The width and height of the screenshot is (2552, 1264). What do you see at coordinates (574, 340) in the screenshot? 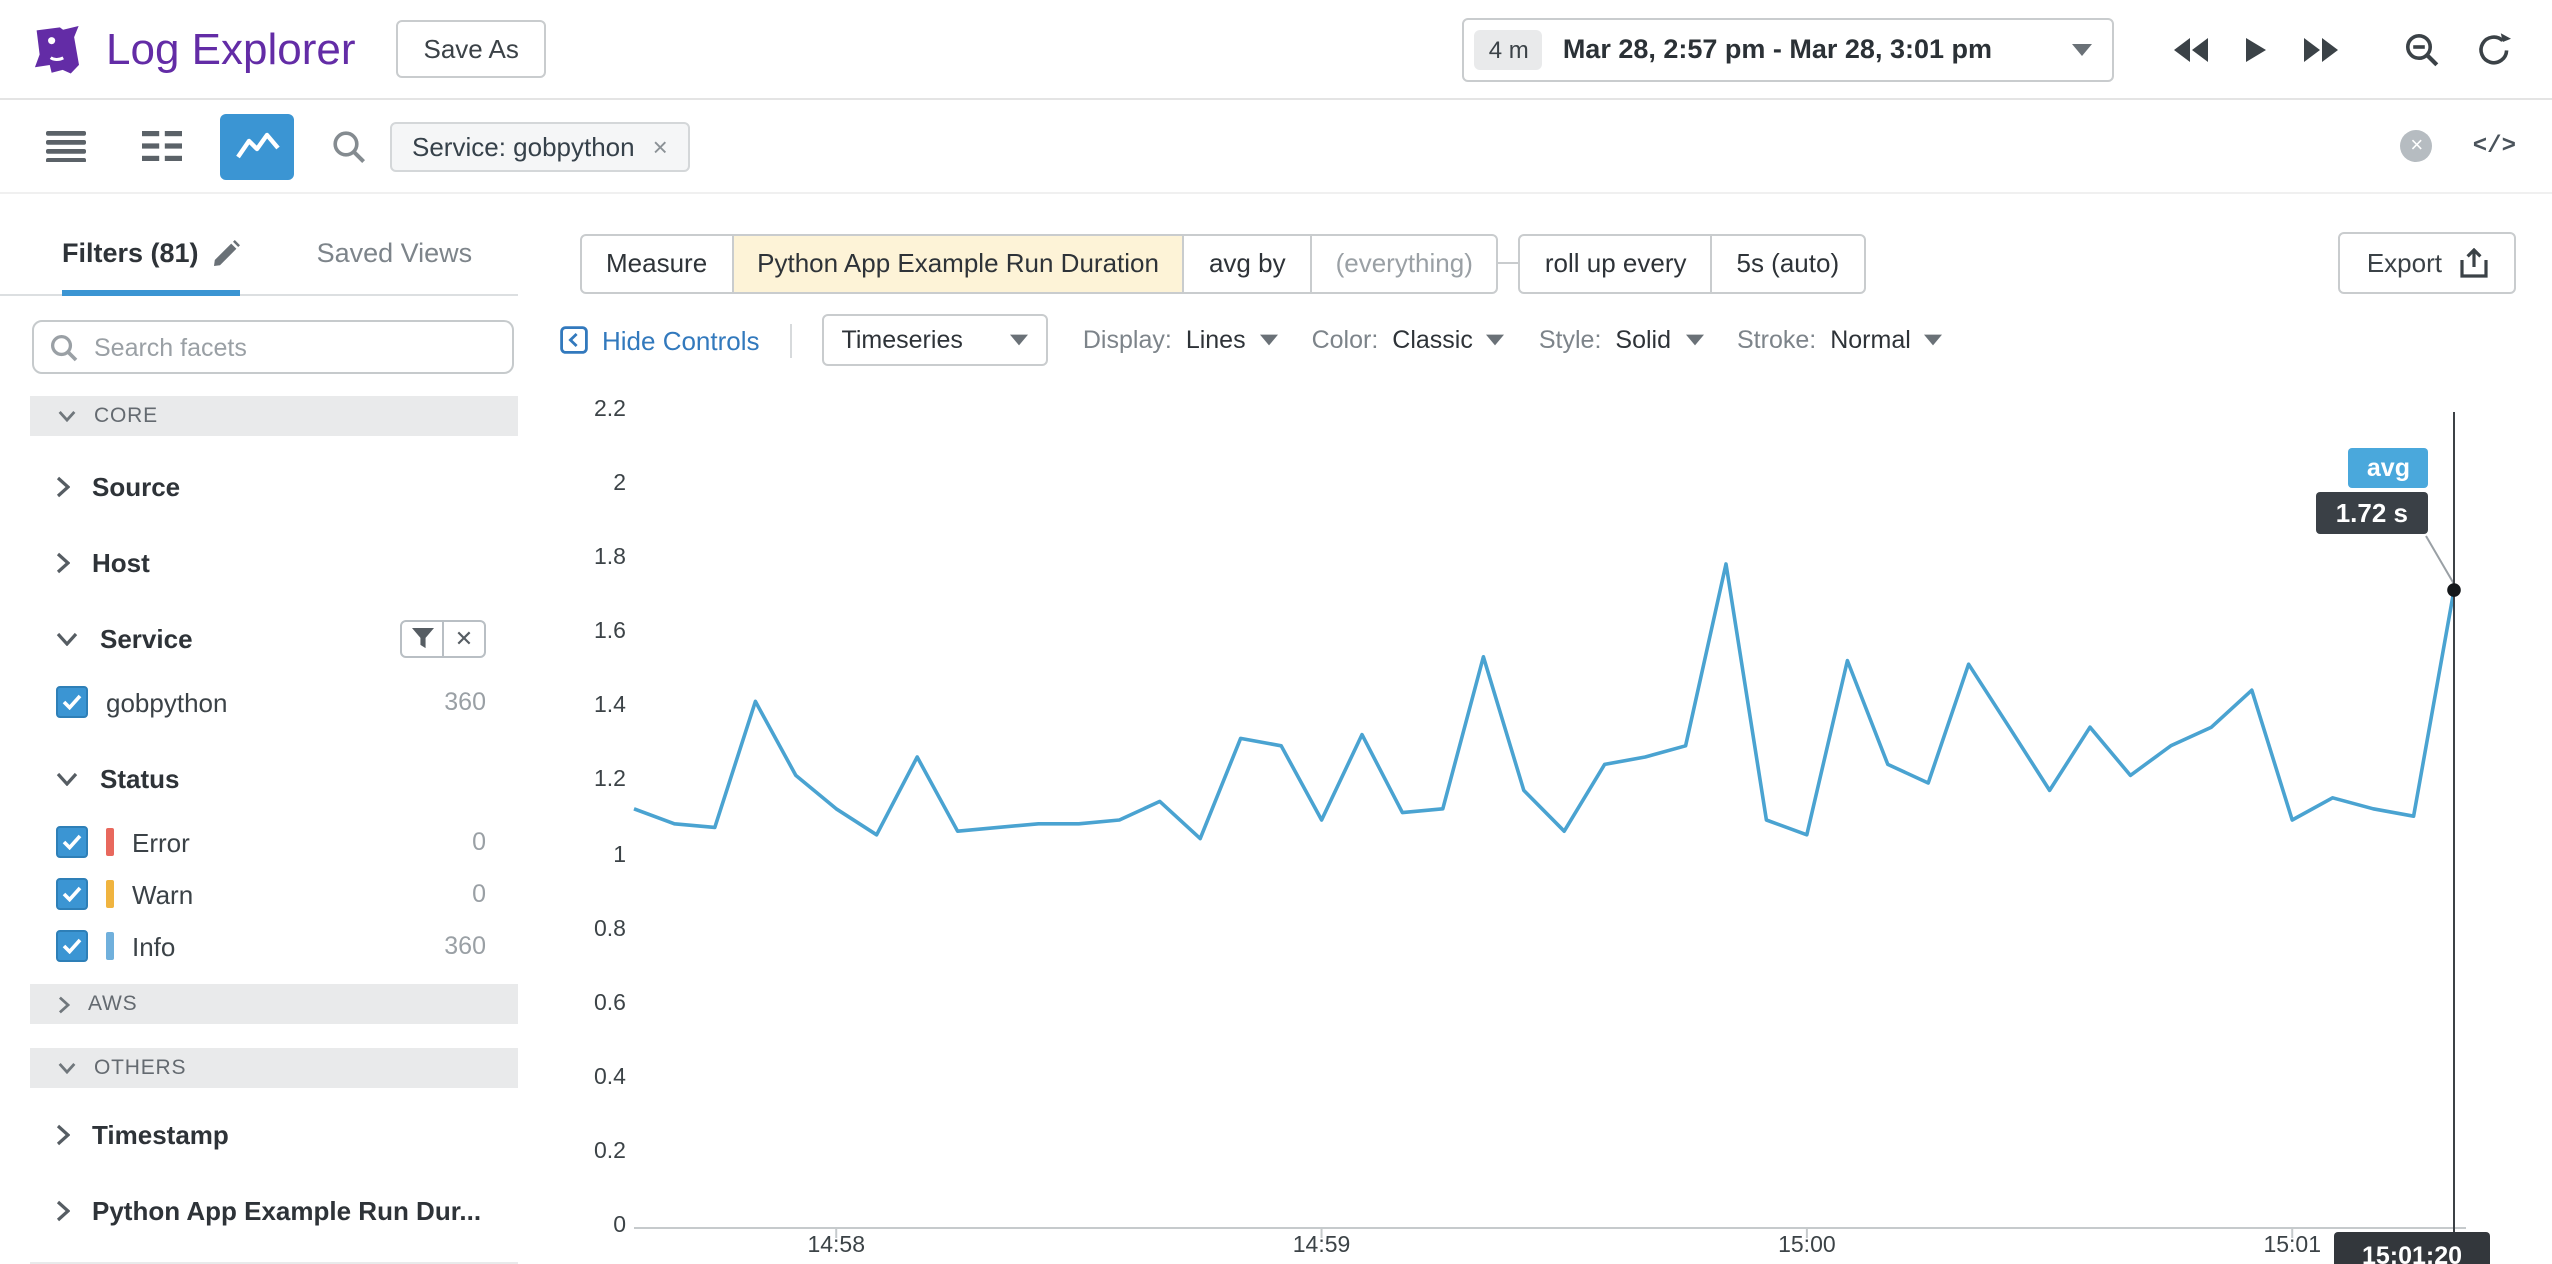
I see `collapse-panel-icon` at bounding box center [574, 340].